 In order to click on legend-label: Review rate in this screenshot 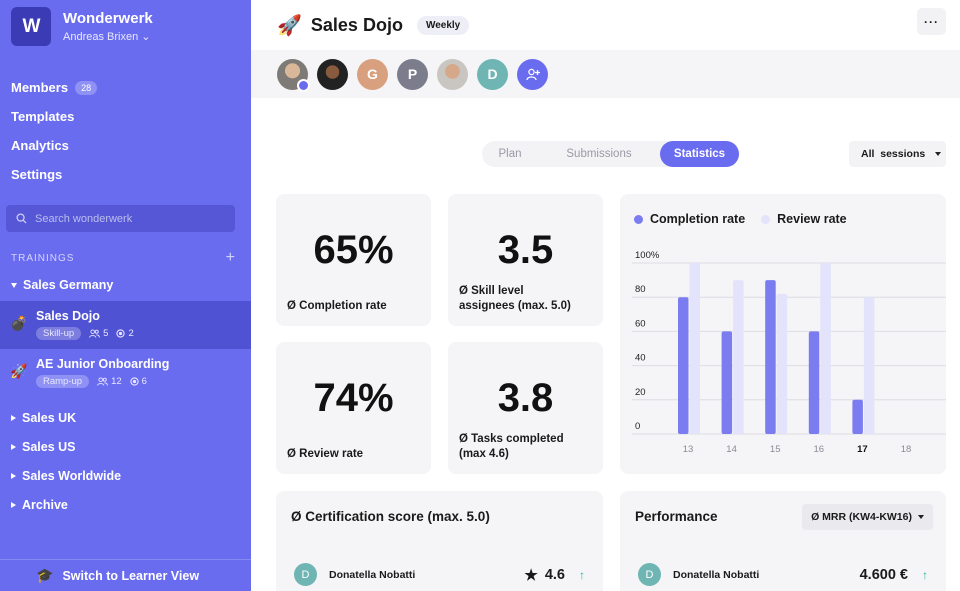, I will do `click(812, 219)`.